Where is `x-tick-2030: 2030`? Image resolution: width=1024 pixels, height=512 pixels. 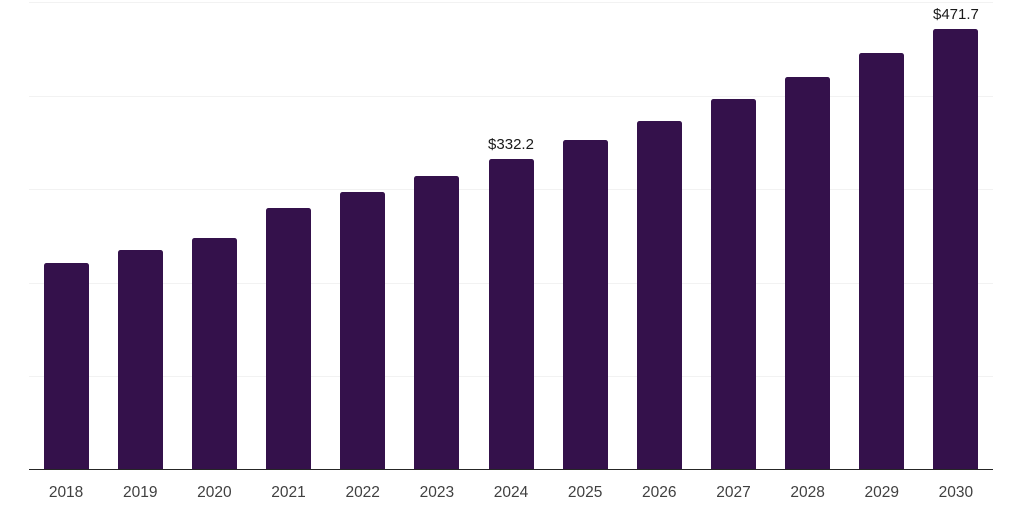
x-tick-2030: 2030 is located at coordinates (956, 492).